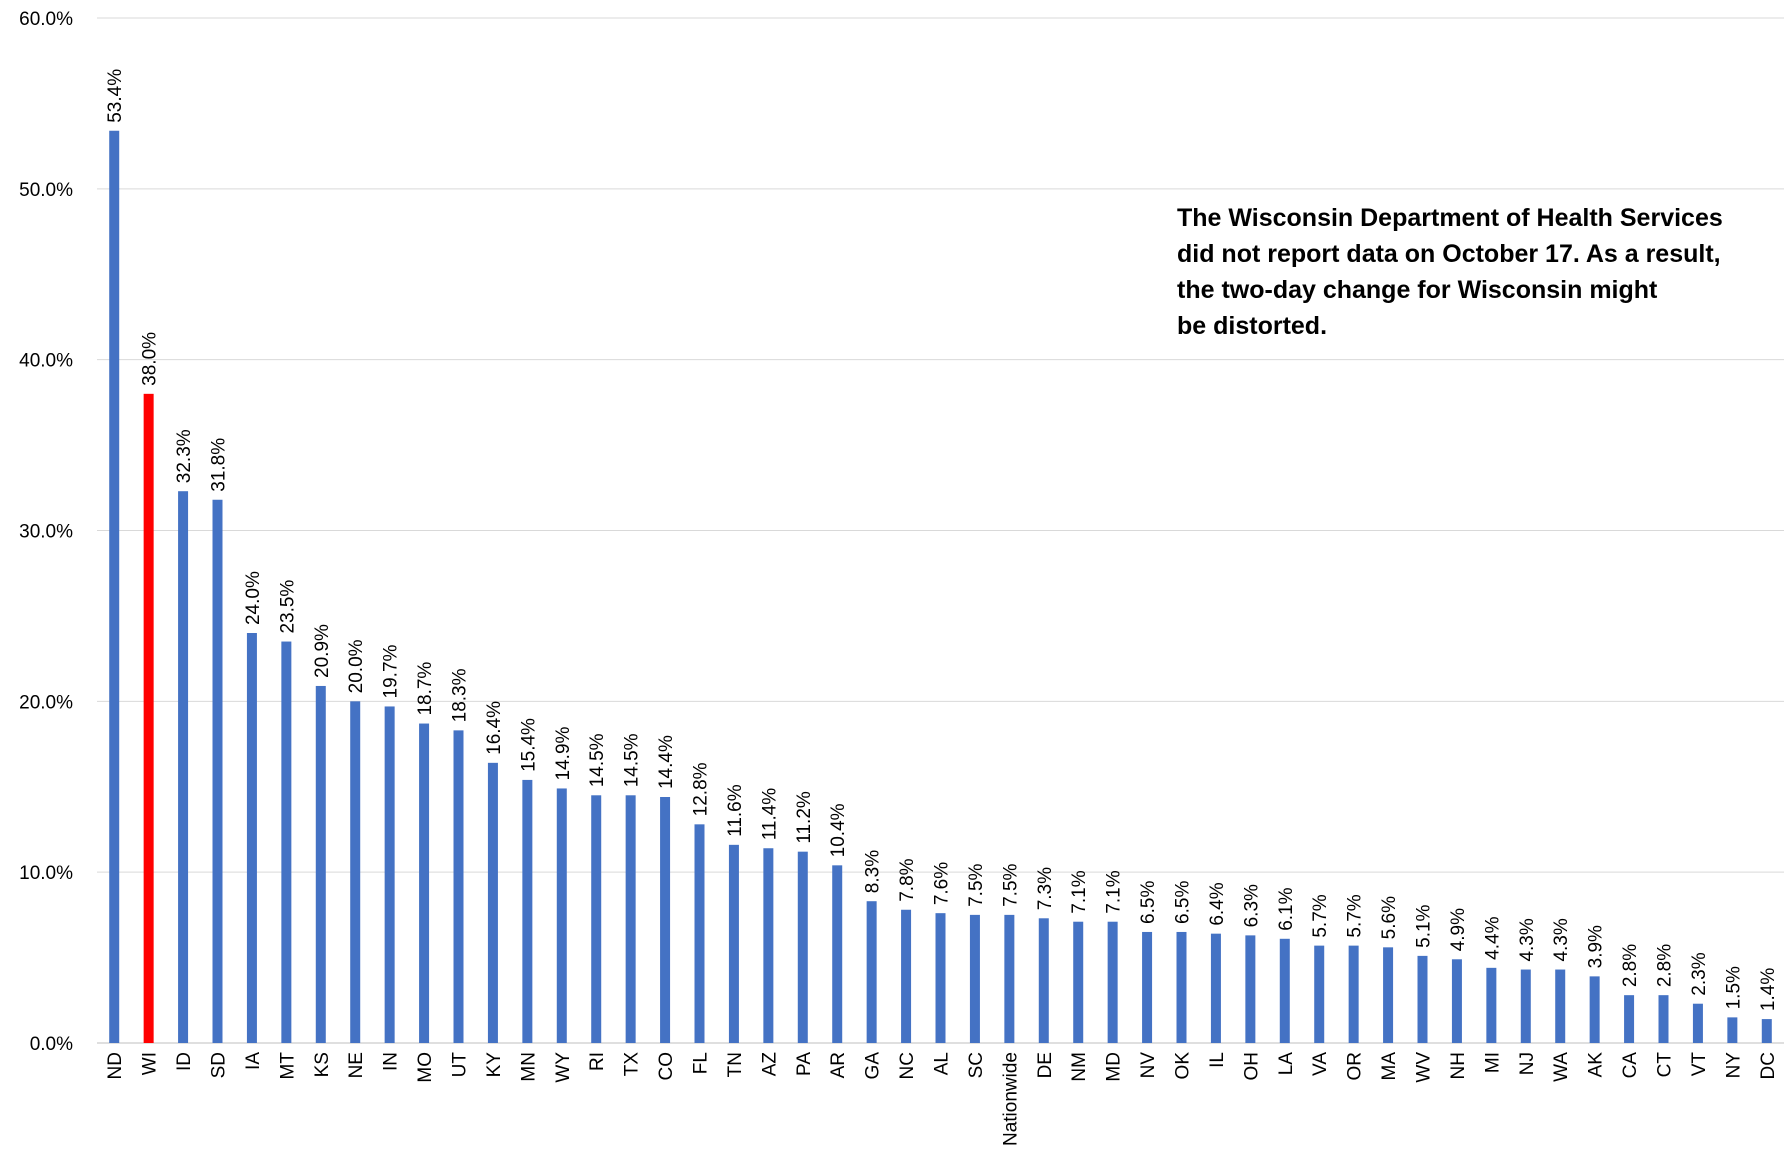  I want to click on x-tick-label: NV, so click(1148, 1065).